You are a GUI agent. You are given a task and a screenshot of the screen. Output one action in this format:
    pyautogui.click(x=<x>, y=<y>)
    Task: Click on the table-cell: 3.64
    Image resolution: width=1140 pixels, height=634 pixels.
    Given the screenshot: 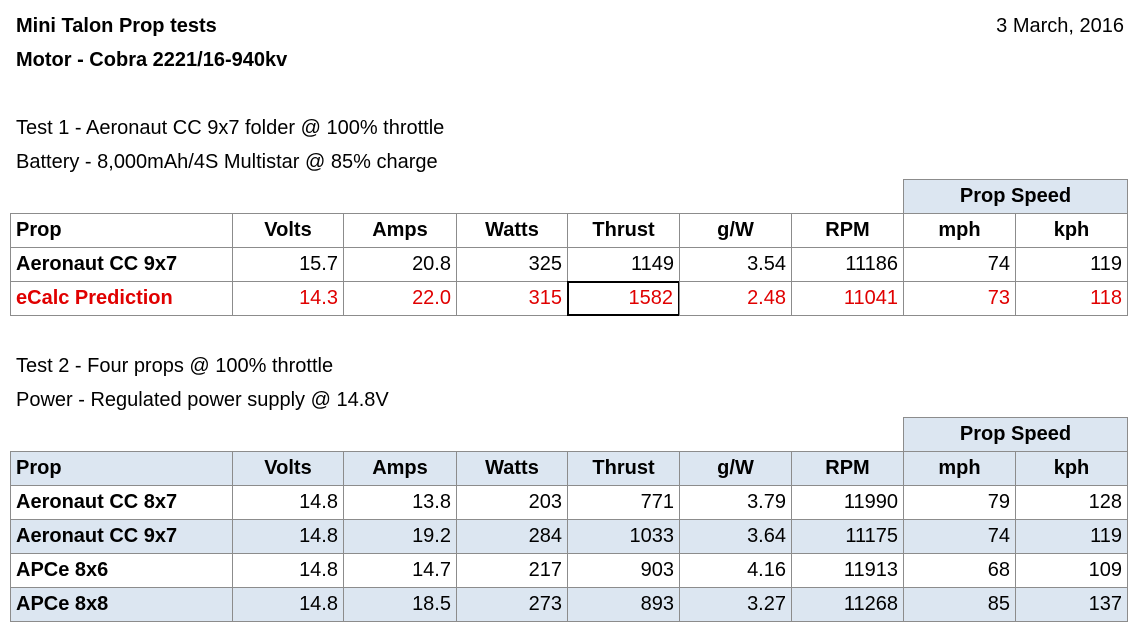 What is the action you would take?
    pyautogui.click(x=735, y=536)
    